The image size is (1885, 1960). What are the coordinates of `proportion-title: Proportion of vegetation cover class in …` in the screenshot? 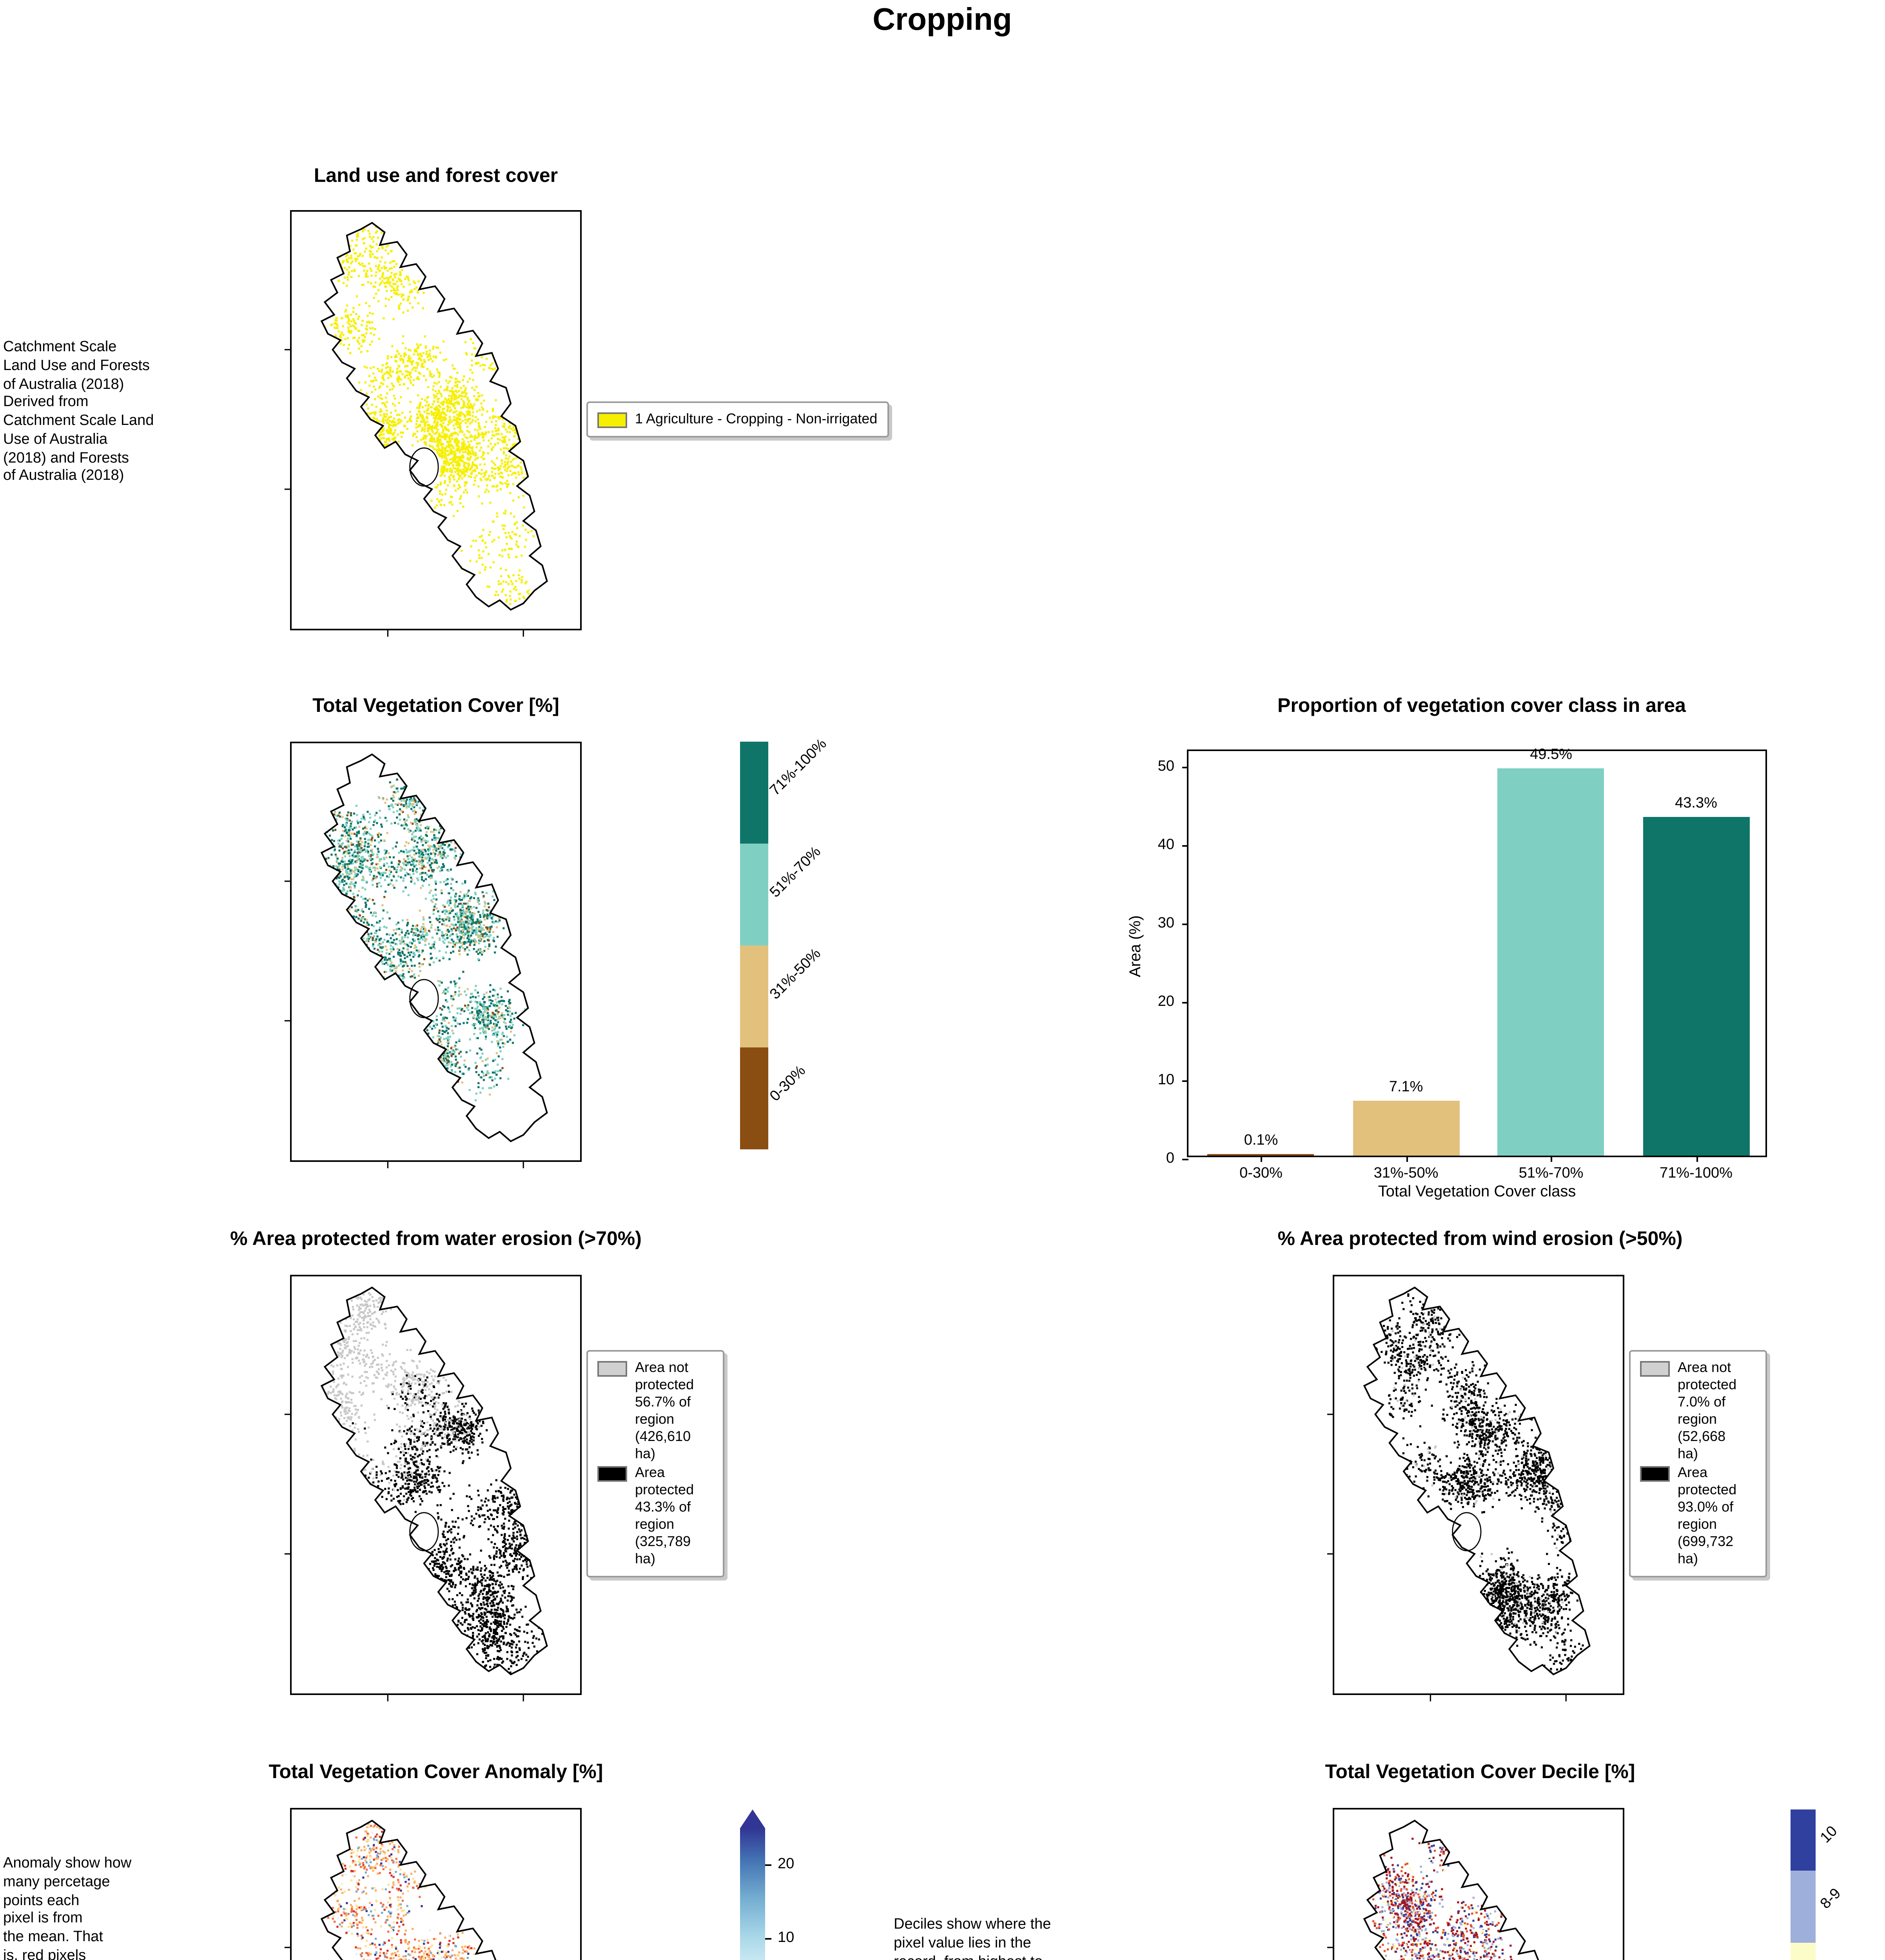 It's located at (1481, 706).